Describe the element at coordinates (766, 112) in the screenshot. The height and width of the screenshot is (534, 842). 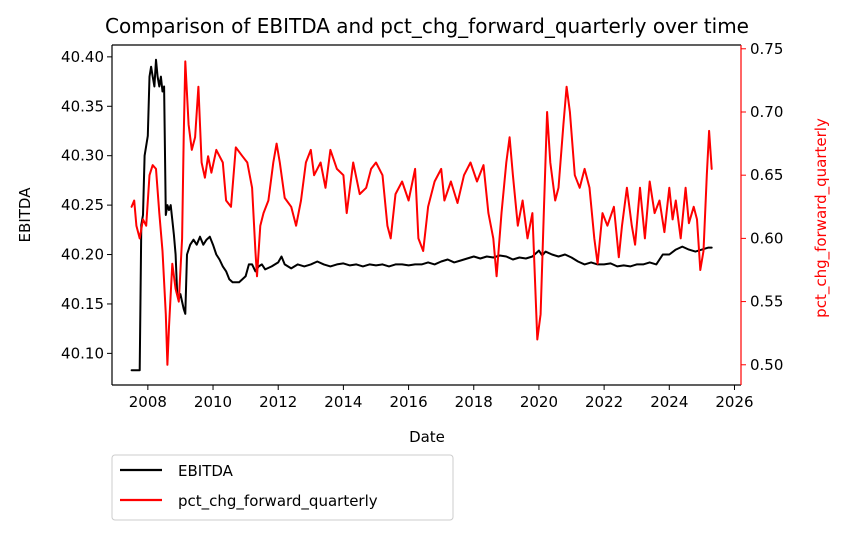
I see `y-right-tick-label: 0.70` at that location.